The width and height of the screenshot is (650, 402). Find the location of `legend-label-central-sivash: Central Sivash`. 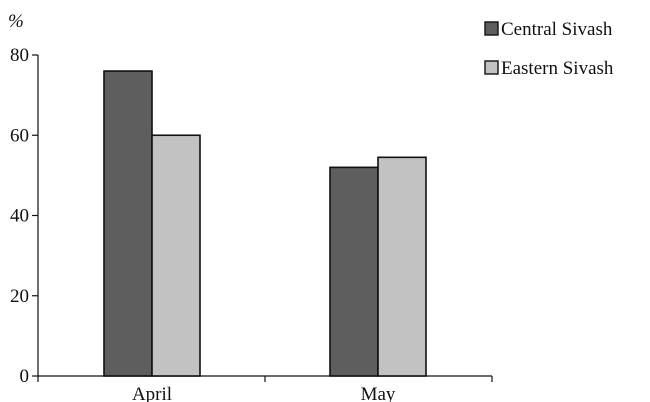

legend-label-central-sivash: Central Sivash is located at coordinates (557, 29).